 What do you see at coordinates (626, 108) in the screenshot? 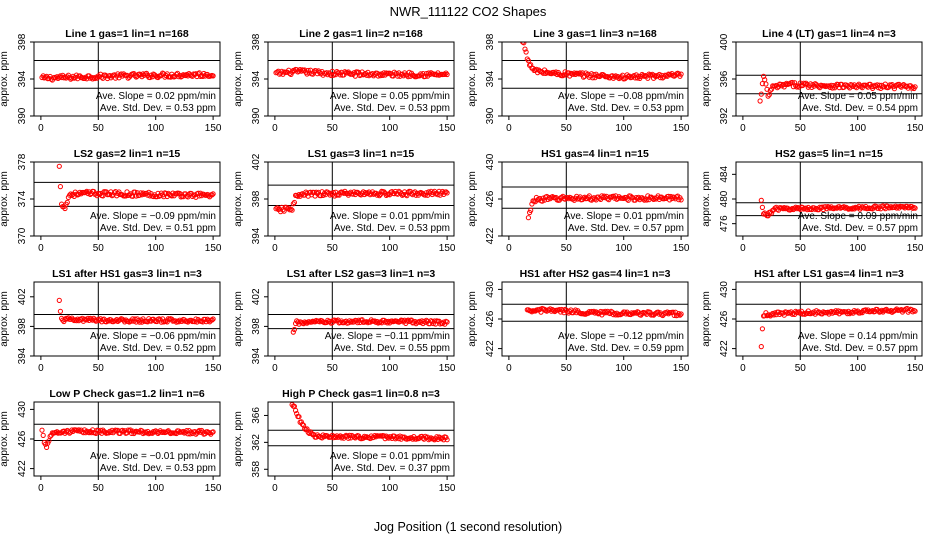
I see `stddev-annotation: Ave. Std. Dev. = 0.53 ppm` at bounding box center [626, 108].